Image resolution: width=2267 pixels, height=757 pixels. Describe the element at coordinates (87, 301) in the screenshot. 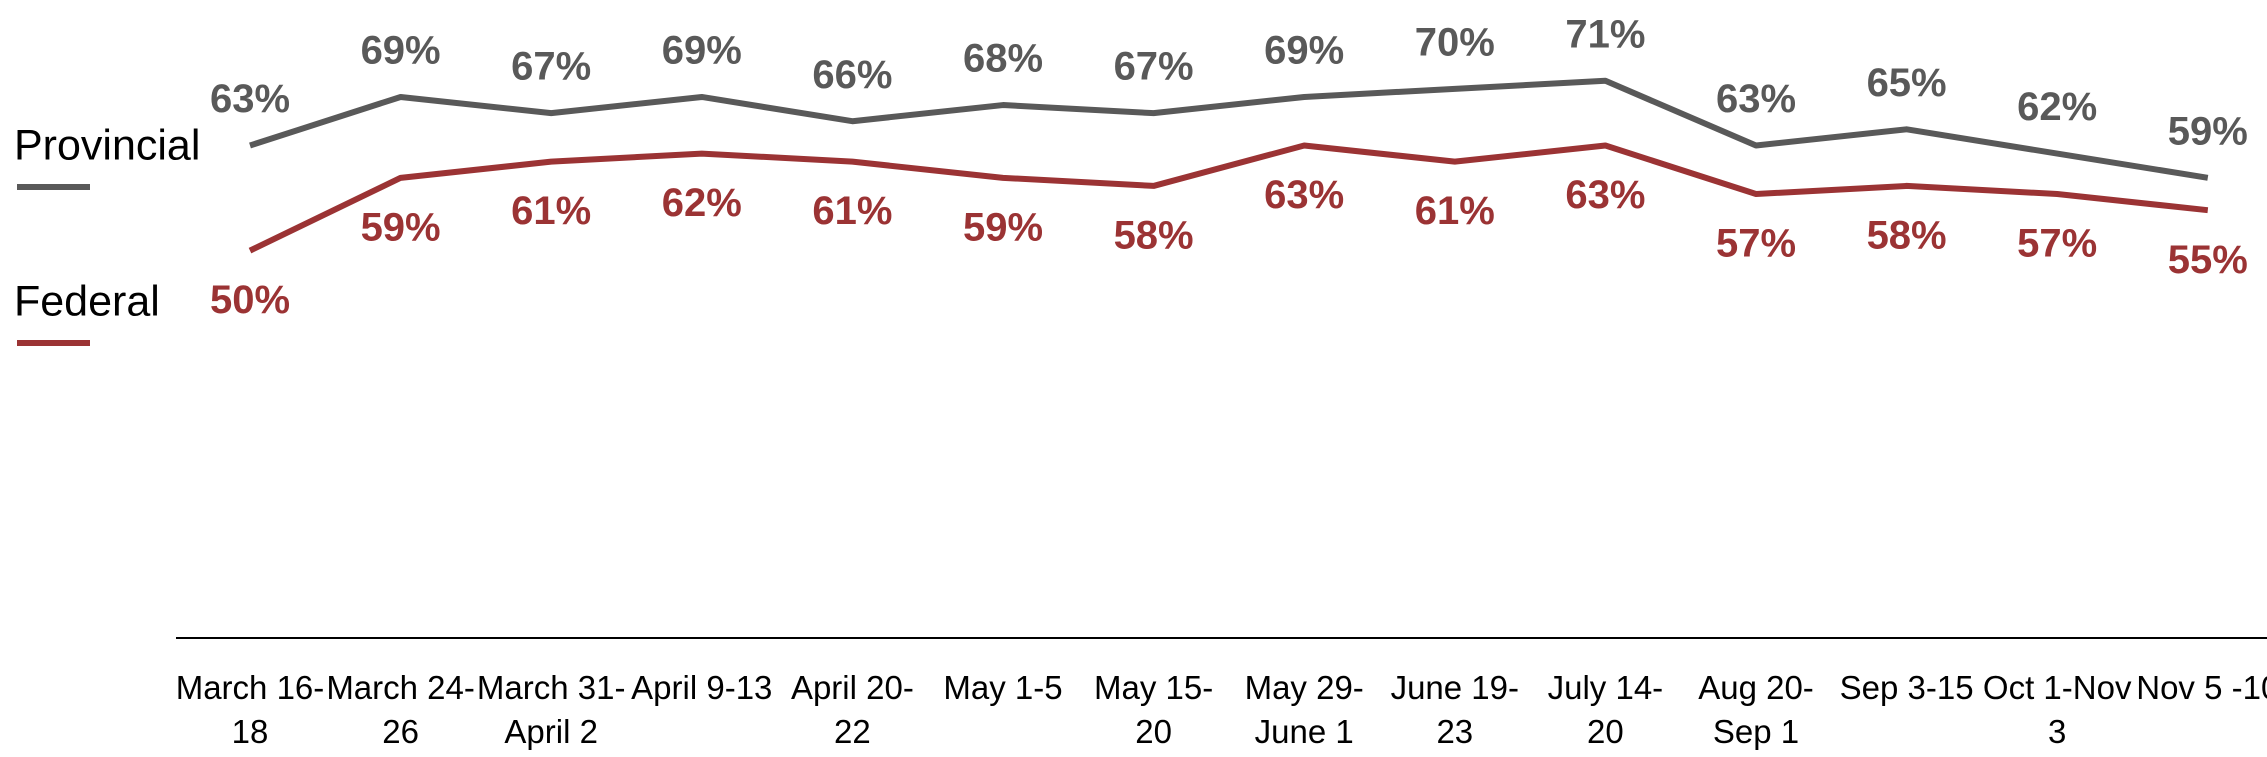

I see `legend-label: Federal` at that location.